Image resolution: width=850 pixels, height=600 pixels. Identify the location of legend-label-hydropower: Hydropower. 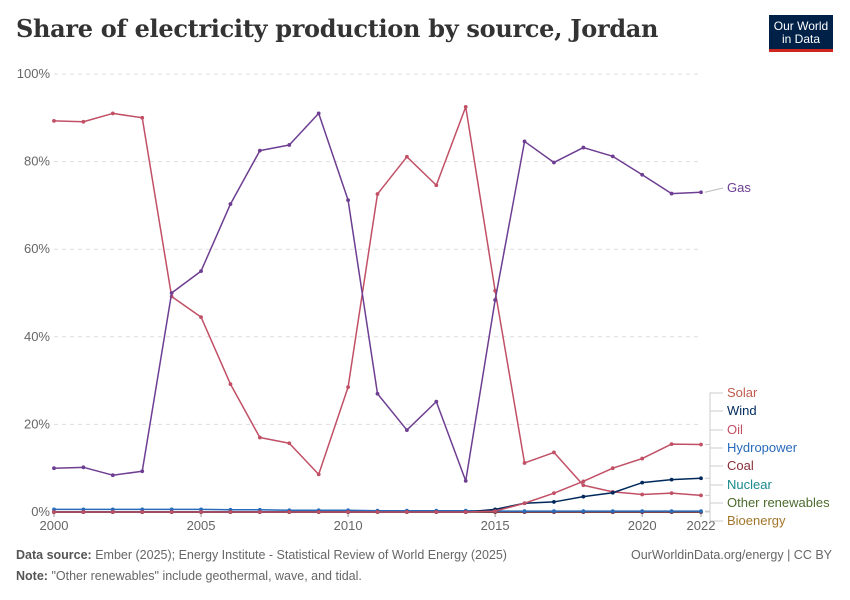
(762, 447).